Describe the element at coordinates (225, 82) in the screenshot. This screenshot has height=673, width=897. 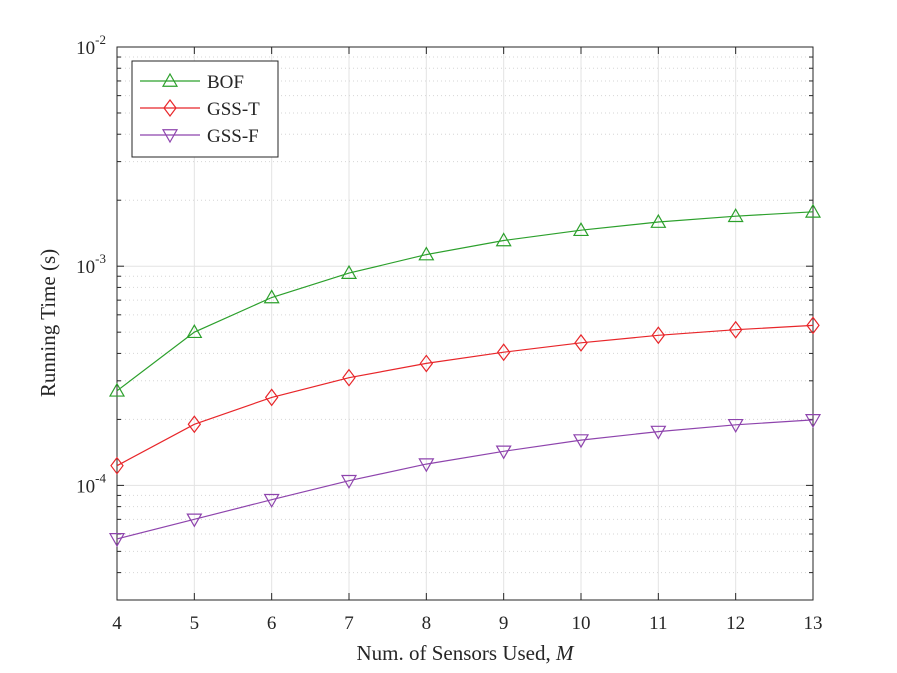
I see `legend-label: BOF` at that location.